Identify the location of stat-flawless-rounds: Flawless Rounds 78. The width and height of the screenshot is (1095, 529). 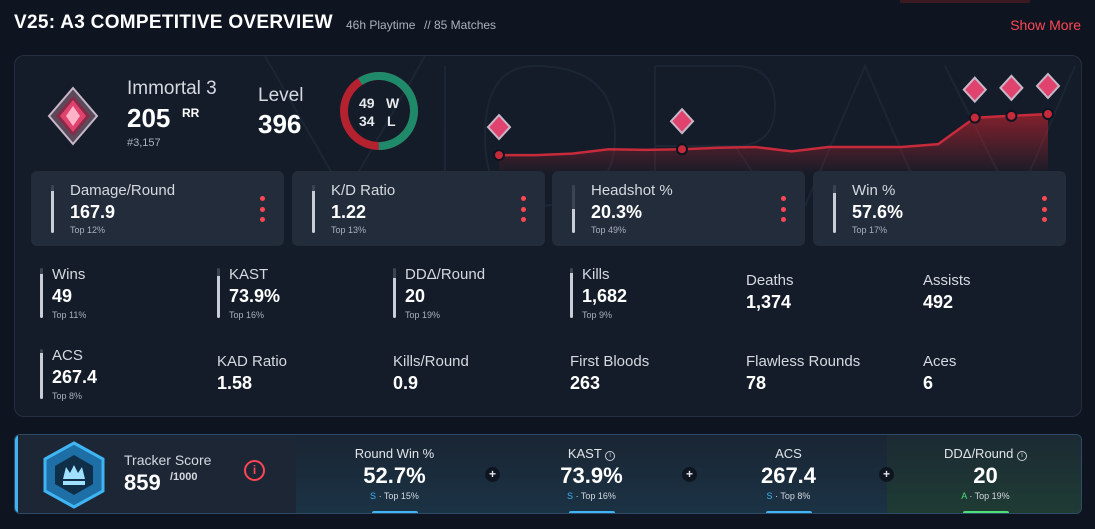
(831, 375).